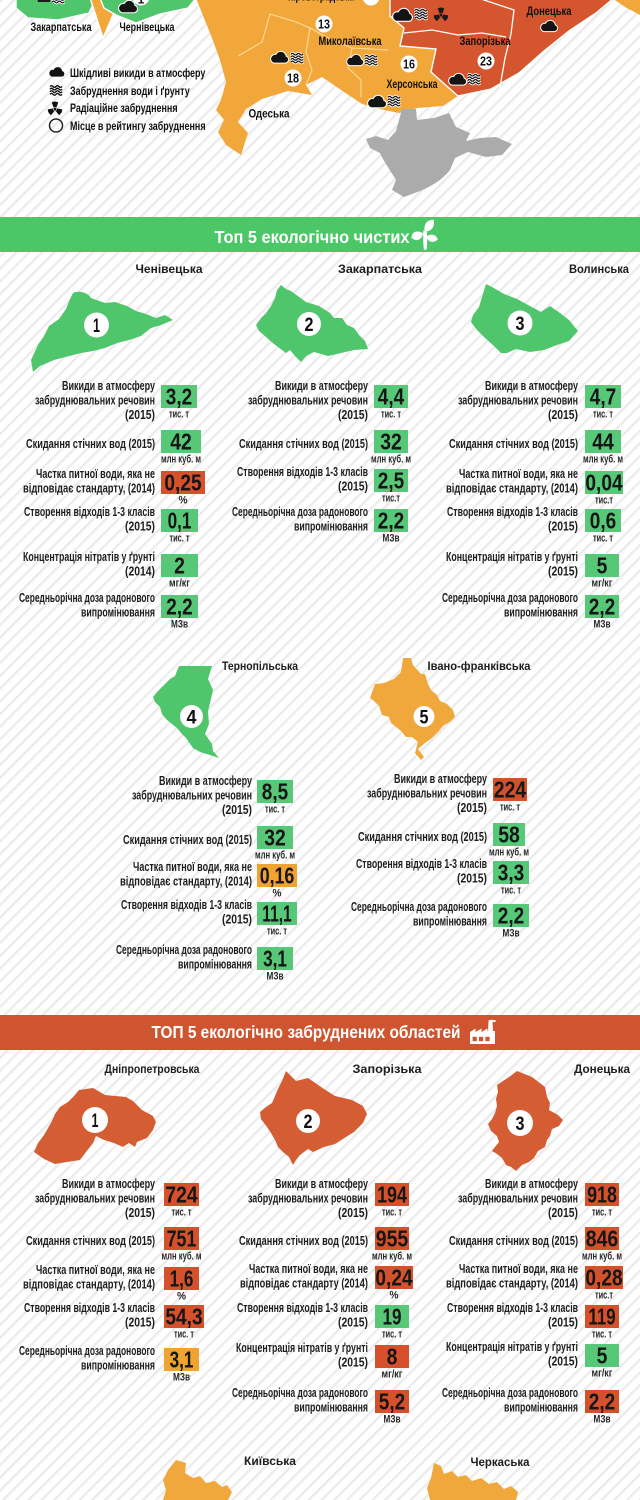 This screenshot has height=1500, width=640. Describe the element at coordinates (603, 483) in the screenshot. I see `svg-text: 0,04` at that location.